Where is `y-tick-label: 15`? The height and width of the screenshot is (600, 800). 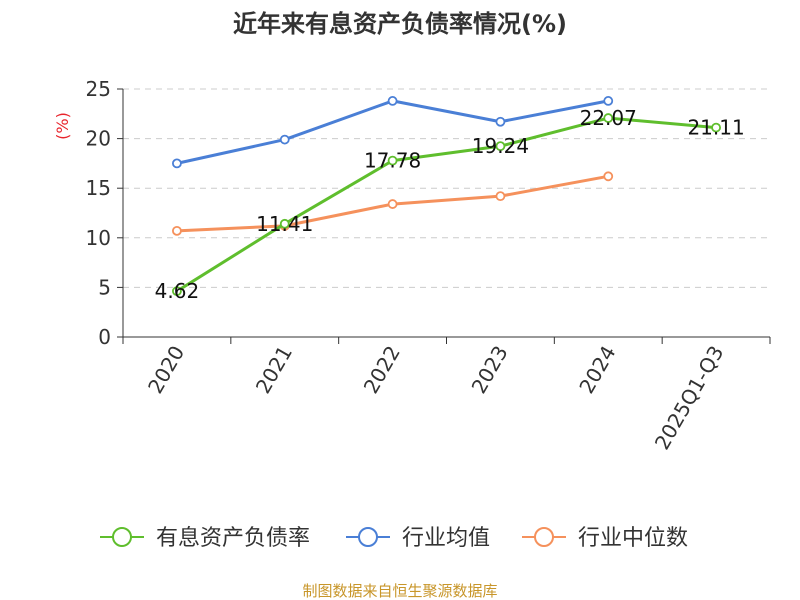
y-tick-label: 15 is located at coordinates (98, 188).